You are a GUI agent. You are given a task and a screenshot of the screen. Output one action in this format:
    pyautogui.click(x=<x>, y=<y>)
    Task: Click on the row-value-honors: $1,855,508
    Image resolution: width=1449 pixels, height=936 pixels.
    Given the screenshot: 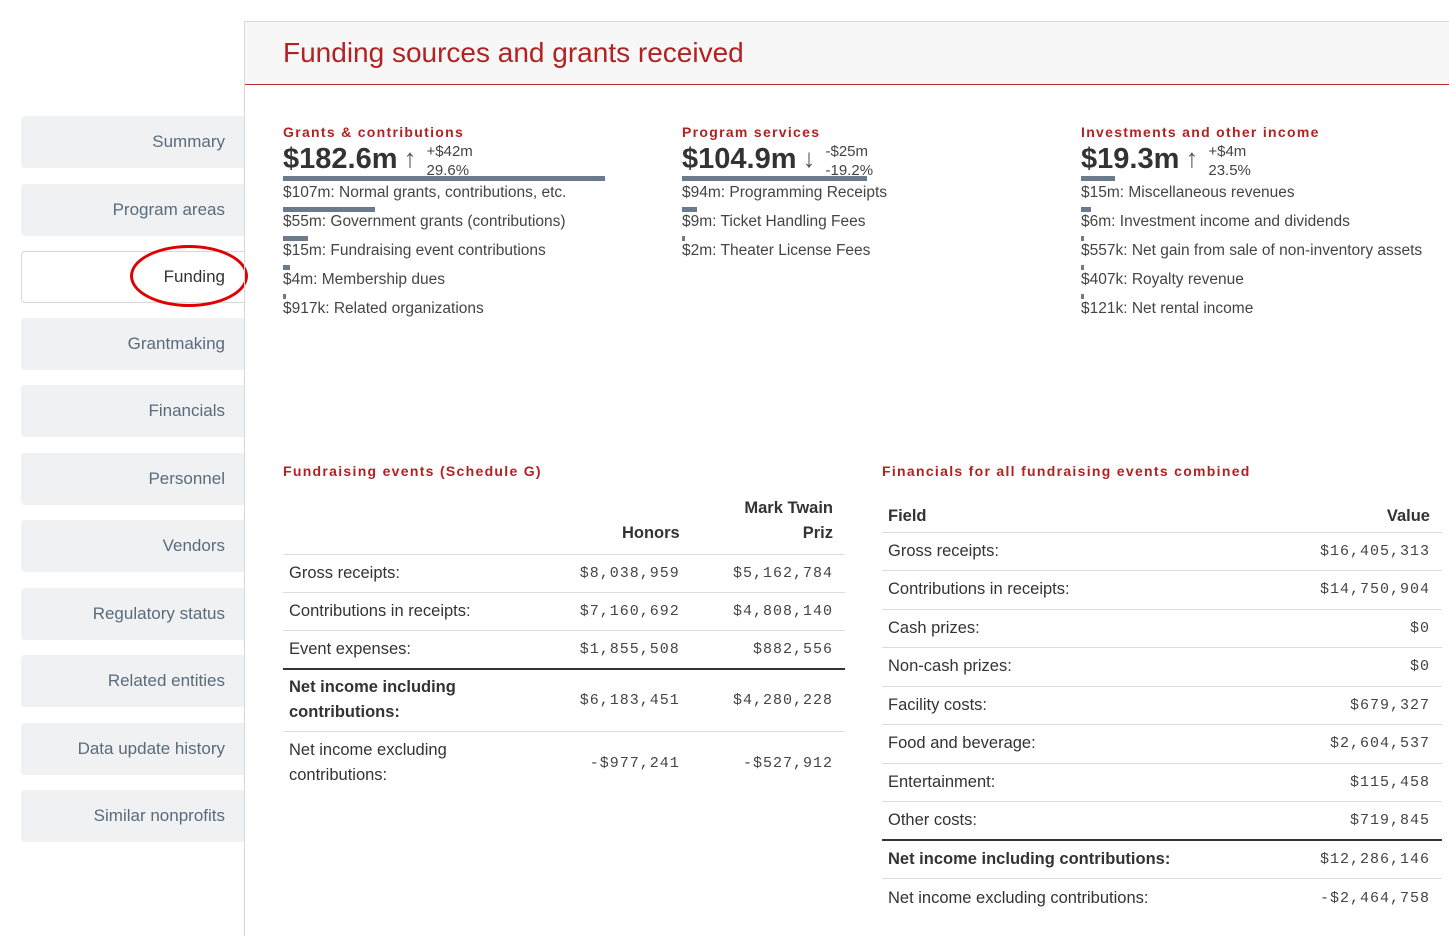 What is the action you would take?
    pyautogui.click(x=615, y=649)
    